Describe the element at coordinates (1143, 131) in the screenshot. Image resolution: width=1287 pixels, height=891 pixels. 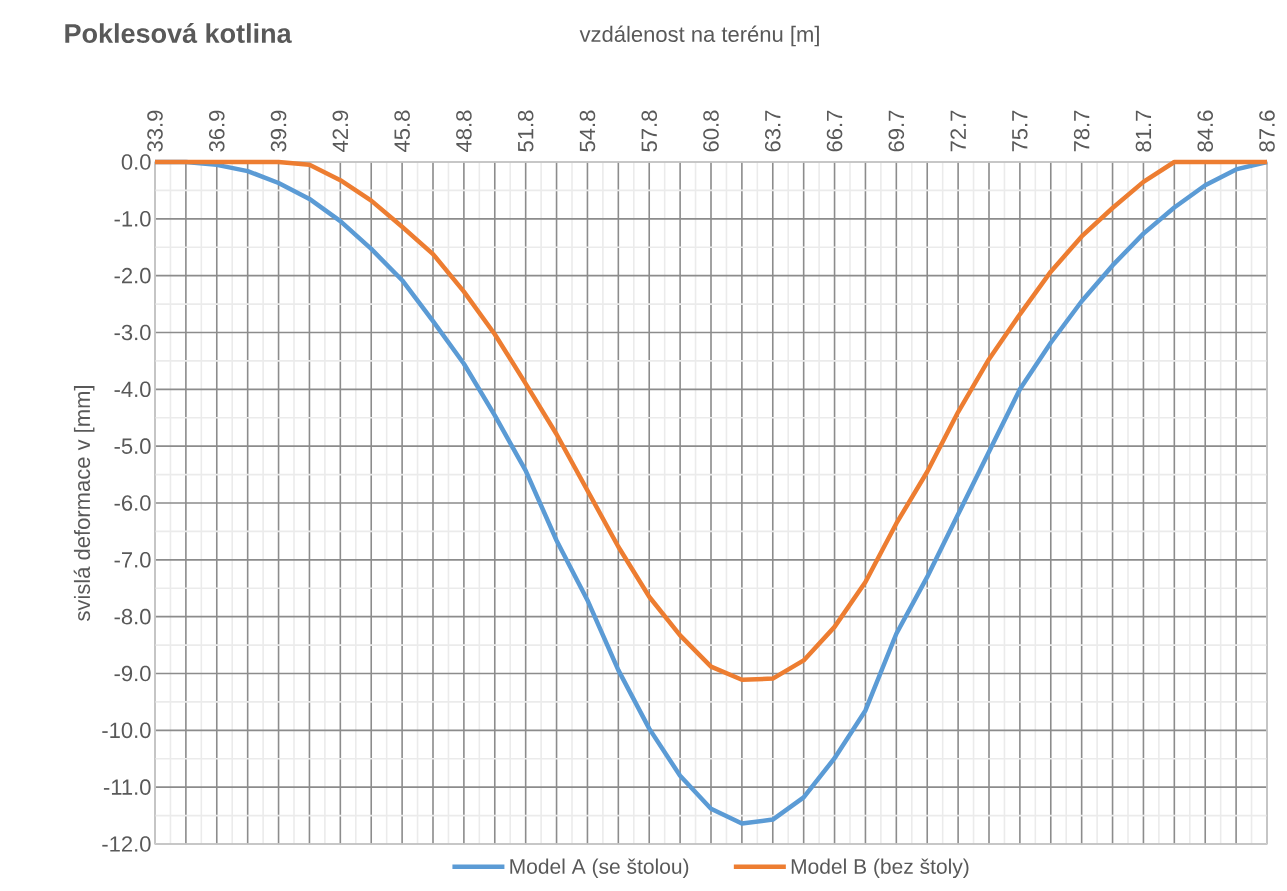
I see `x-tick-label: 81.7` at that location.